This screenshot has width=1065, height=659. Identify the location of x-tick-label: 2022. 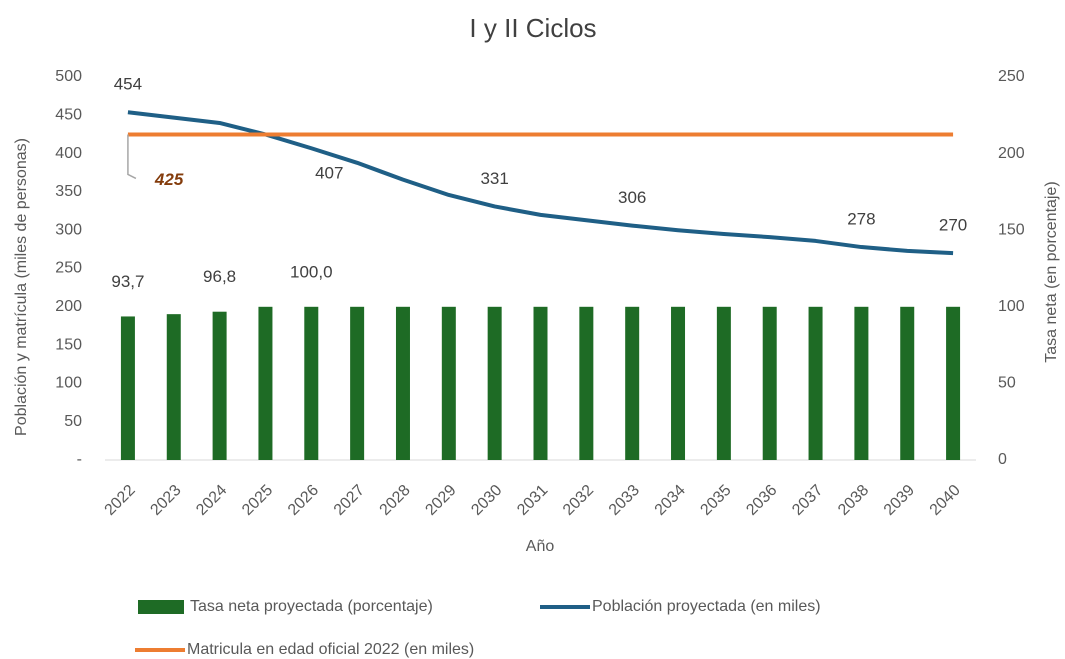
(120, 500).